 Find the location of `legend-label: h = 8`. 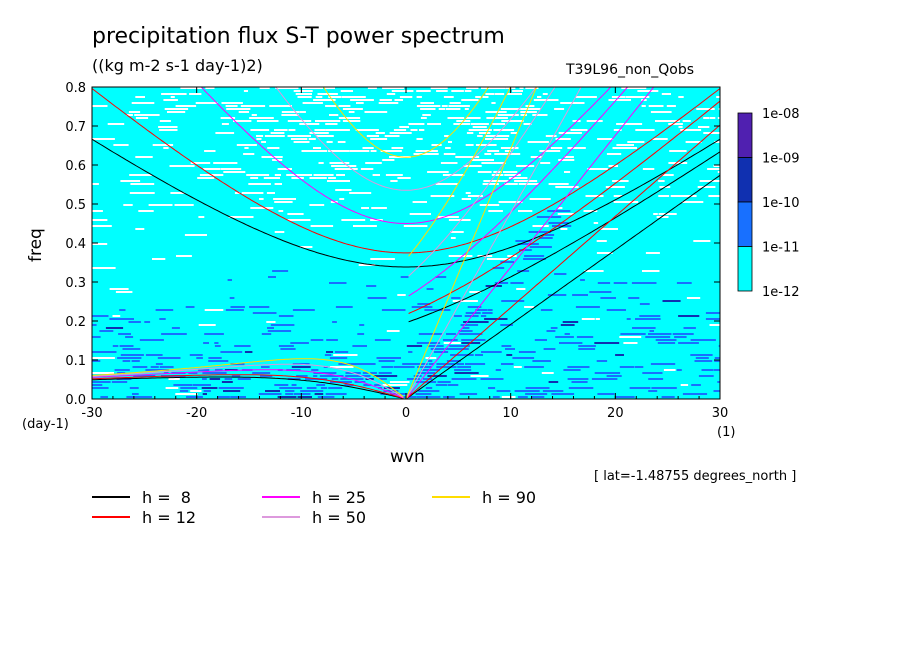

legend-label: h = 8 is located at coordinates (166, 497).